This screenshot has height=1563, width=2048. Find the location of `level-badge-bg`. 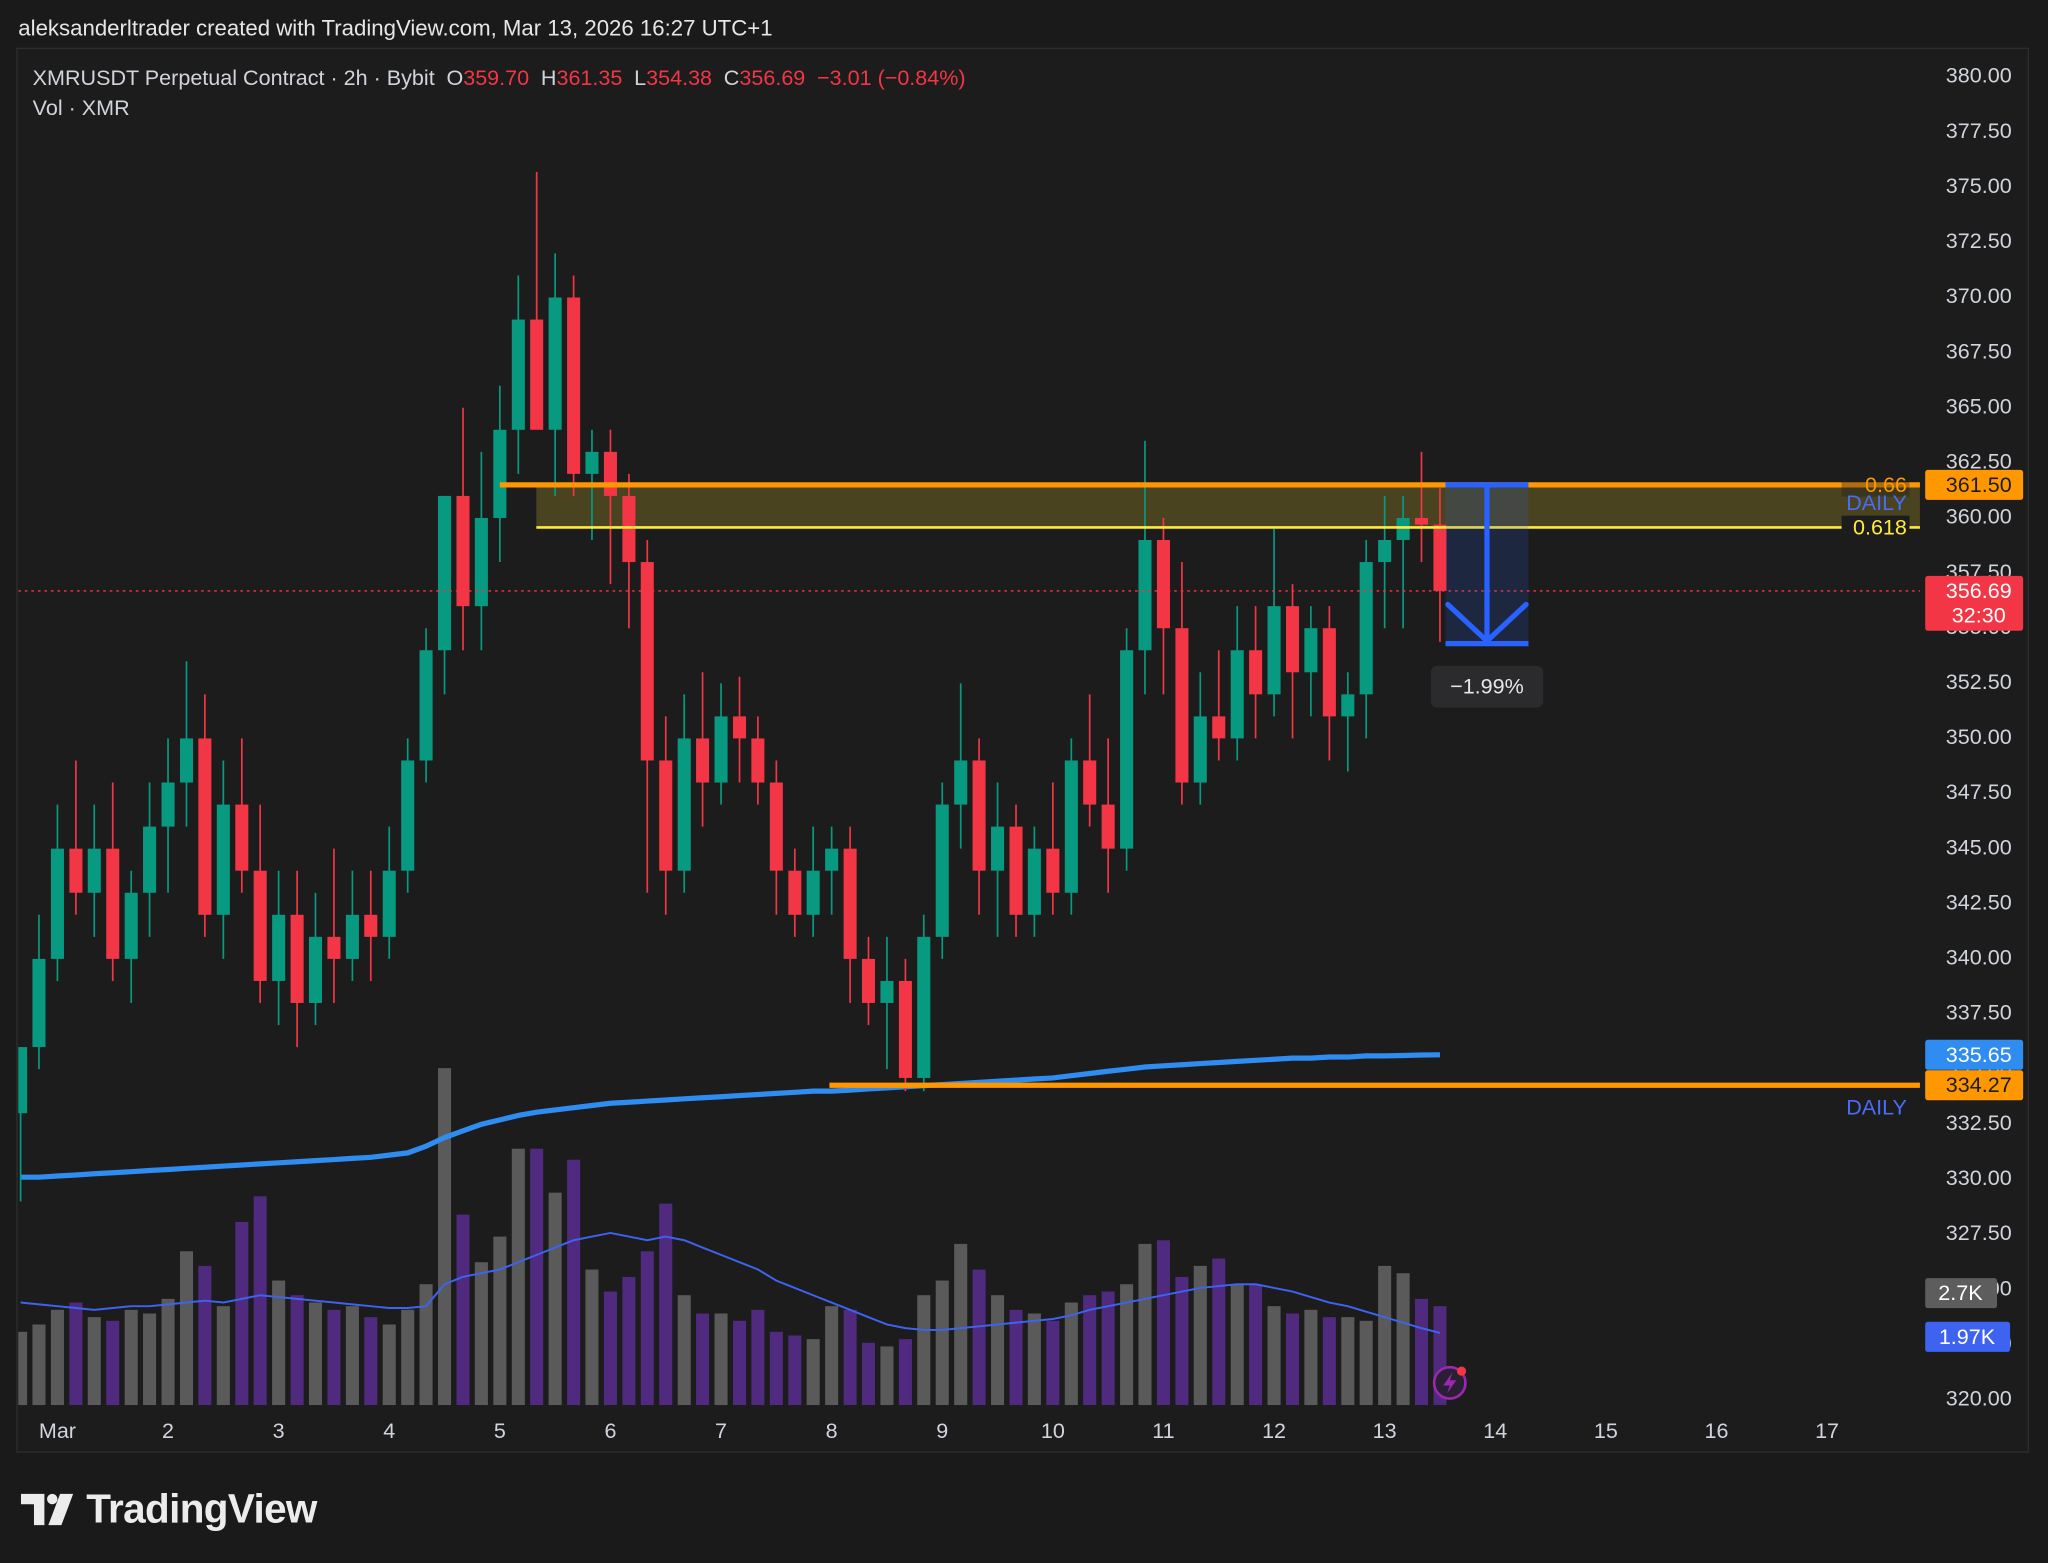

level-badge-bg is located at coordinates (1974, 484).